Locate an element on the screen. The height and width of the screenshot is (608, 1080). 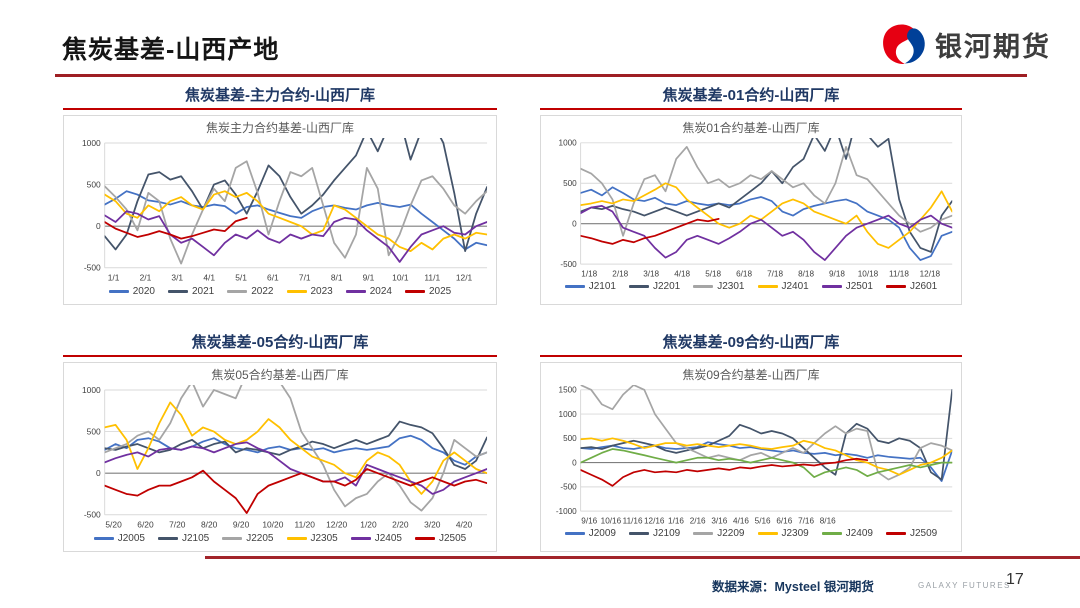
legend-label: 2020 is located at coordinates (143, 291).